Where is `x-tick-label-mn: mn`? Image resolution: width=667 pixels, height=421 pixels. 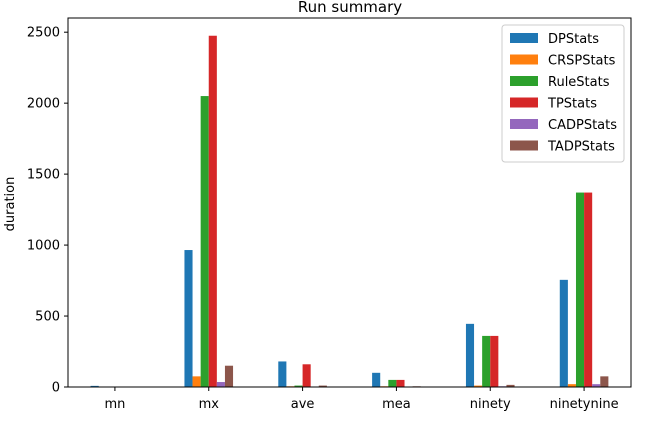
x-tick-label-mn: mn is located at coordinates (114, 404).